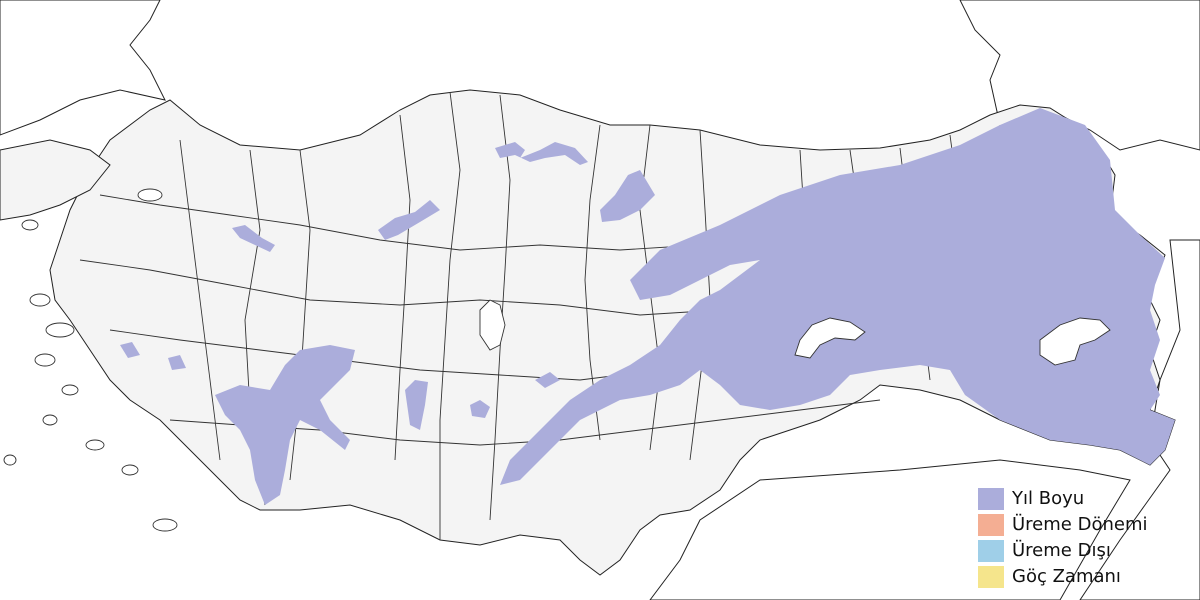  What do you see at coordinates (480, 409) in the screenshot?
I see `range-konya-small` at bounding box center [480, 409].